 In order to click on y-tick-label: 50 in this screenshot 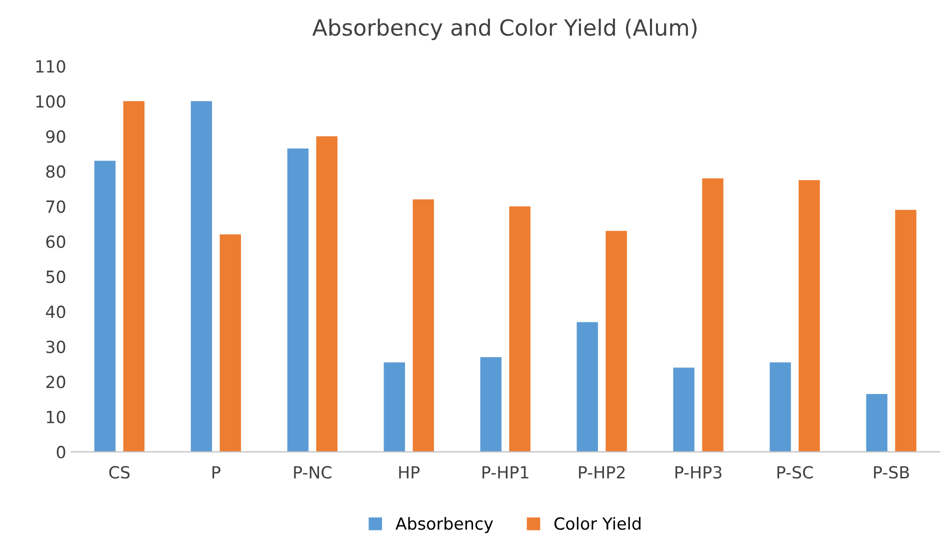, I will do `click(56, 277)`.